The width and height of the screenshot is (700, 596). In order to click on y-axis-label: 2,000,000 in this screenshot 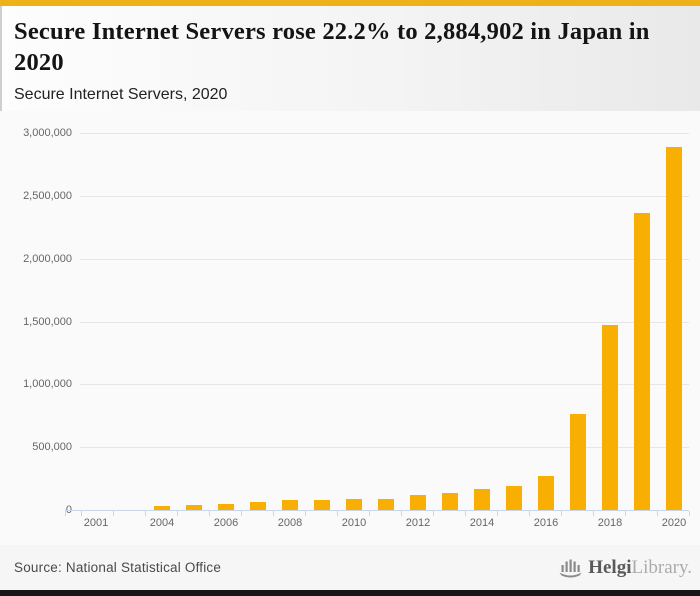, I will do `click(47, 258)`.